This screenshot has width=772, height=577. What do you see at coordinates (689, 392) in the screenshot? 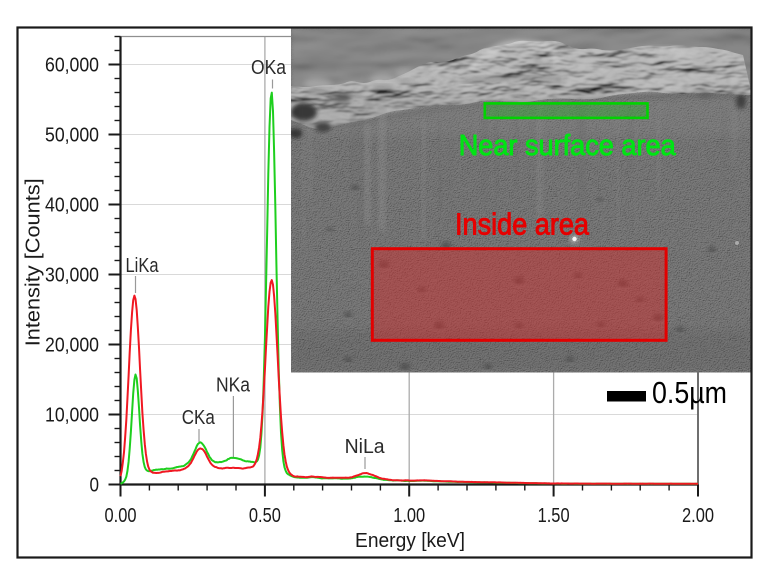
I see `svg-text: 0.5µm` at bounding box center [689, 392].